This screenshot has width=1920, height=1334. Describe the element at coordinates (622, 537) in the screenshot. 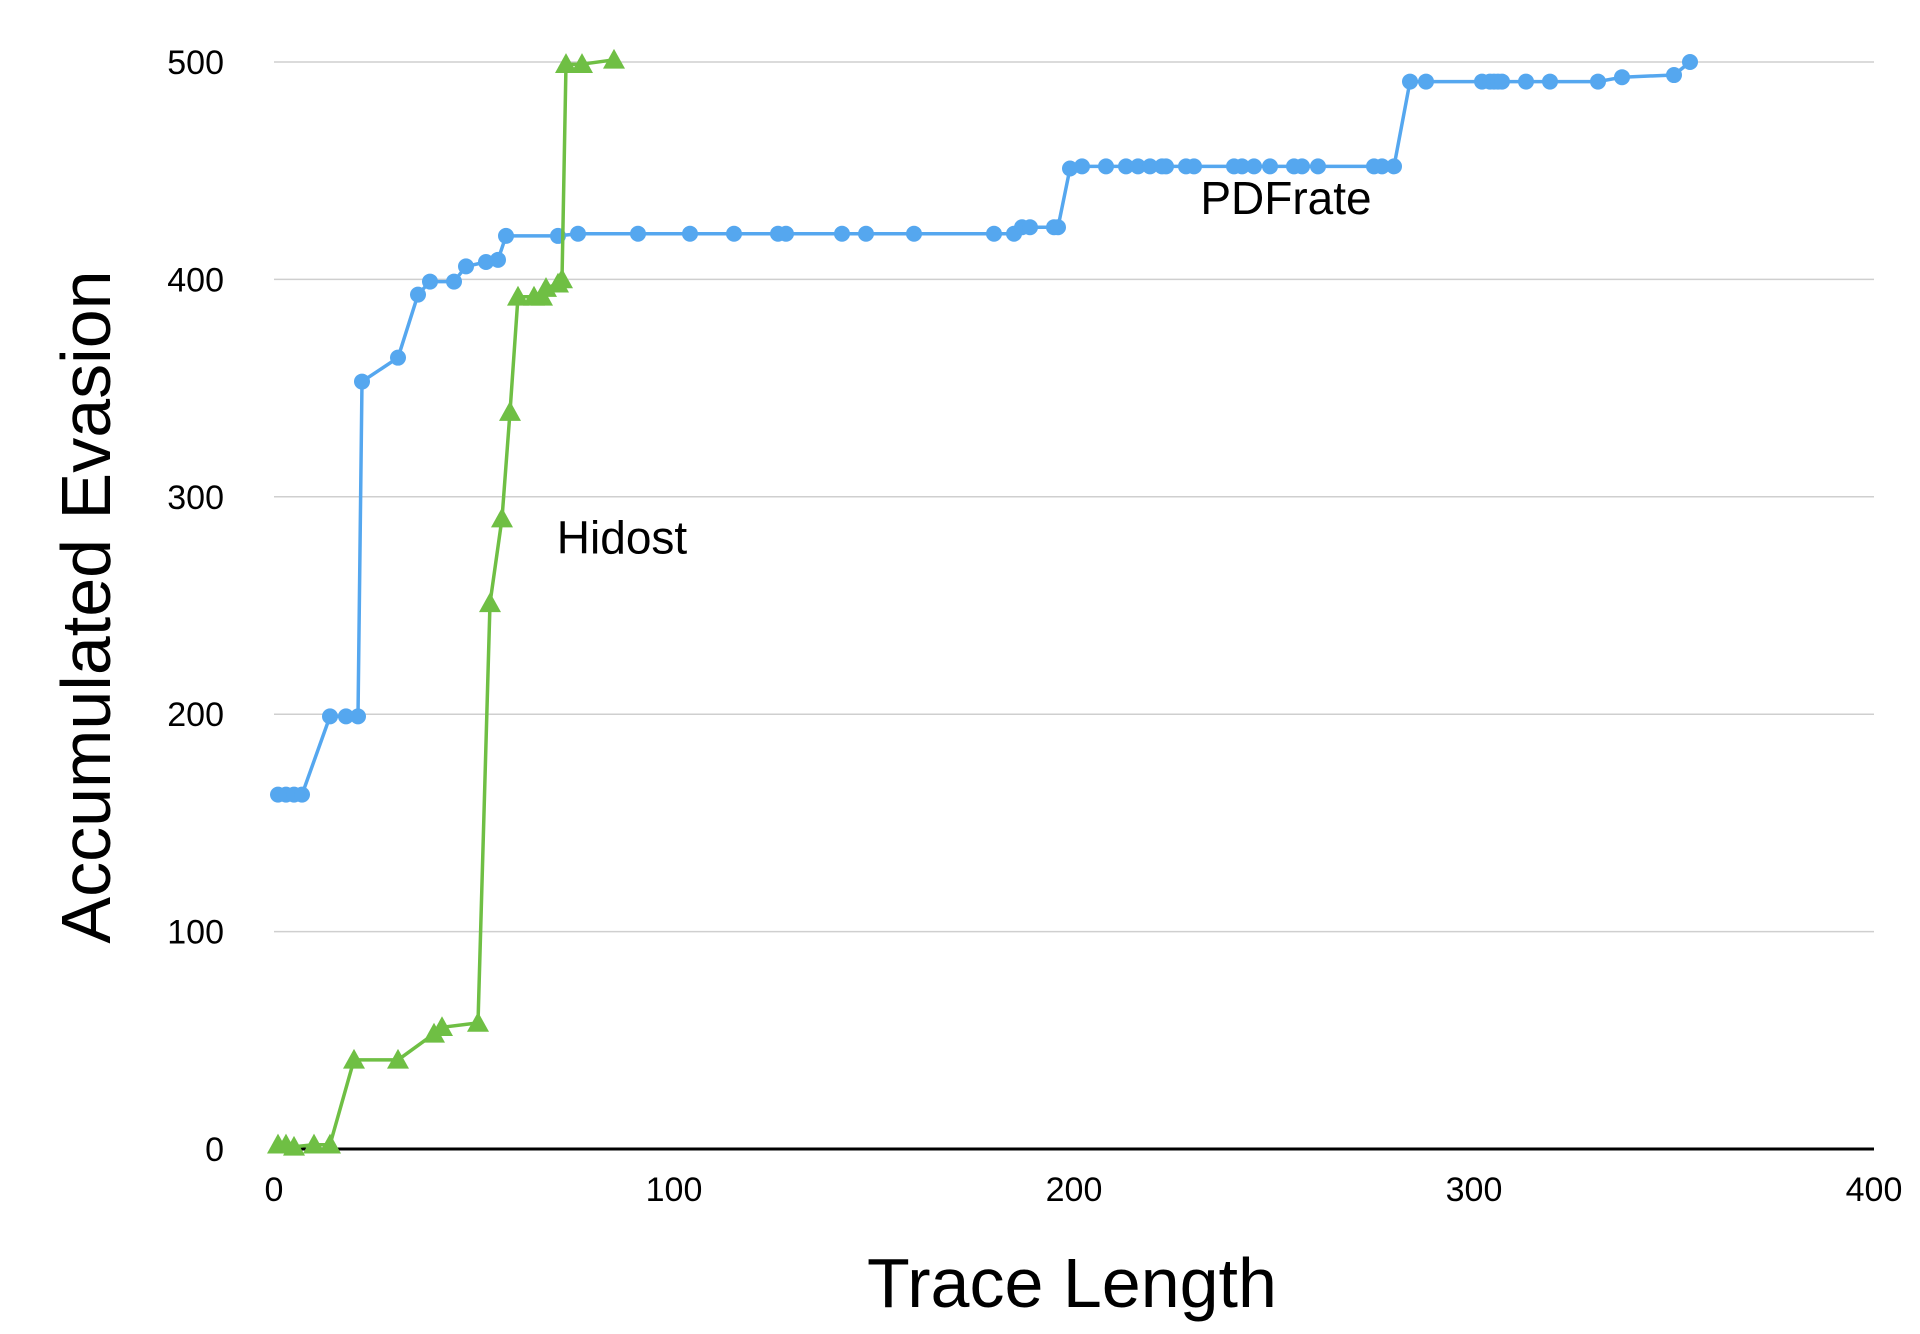

I see `annotation-hidost: Hidost` at that location.